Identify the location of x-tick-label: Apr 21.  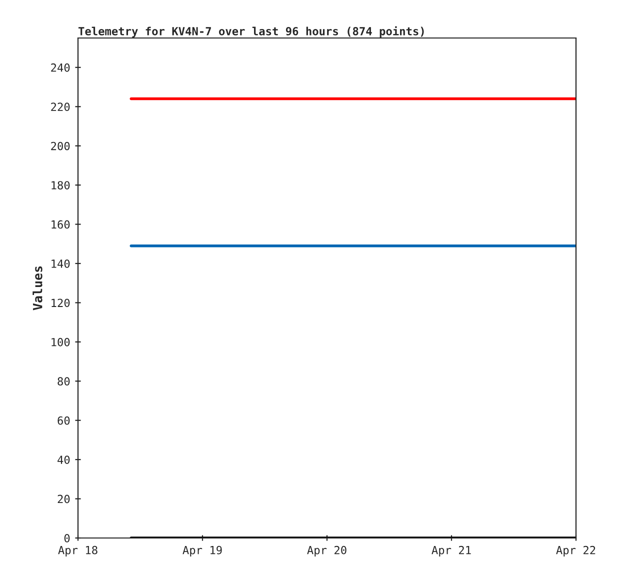
(451, 551).